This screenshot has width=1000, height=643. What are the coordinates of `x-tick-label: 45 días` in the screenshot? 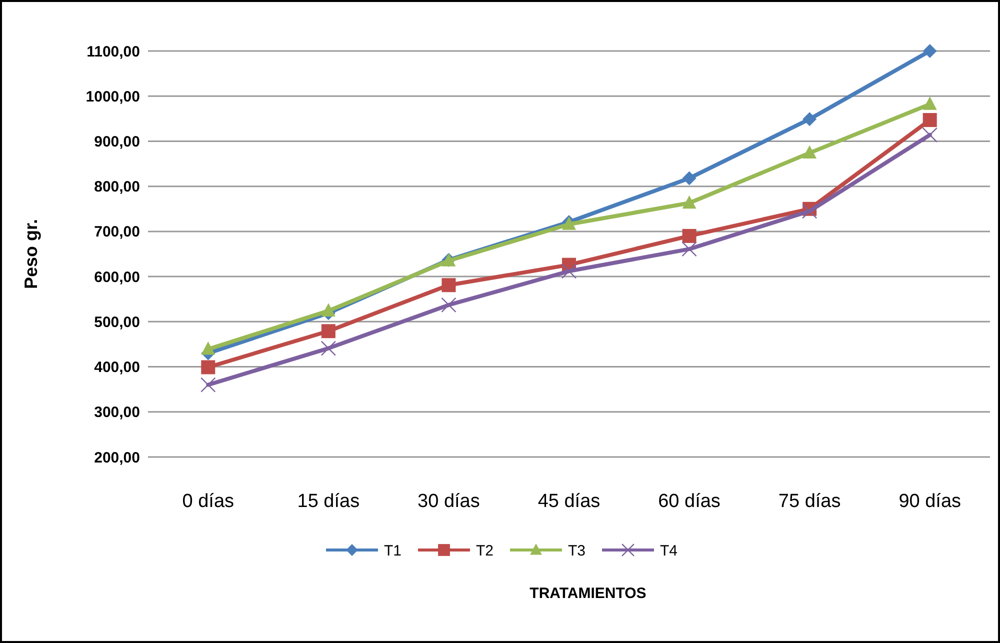 It's located at (569, 501).